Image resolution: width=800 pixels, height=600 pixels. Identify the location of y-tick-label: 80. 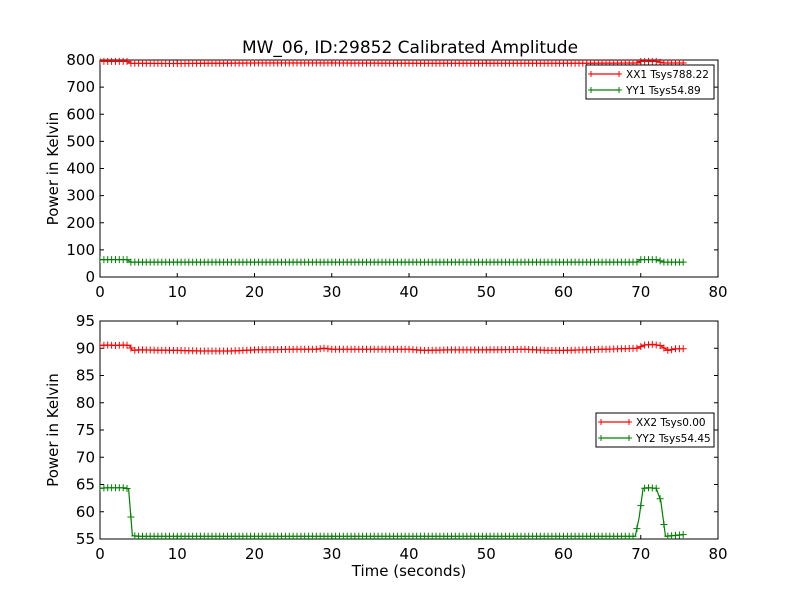
(85, 403).